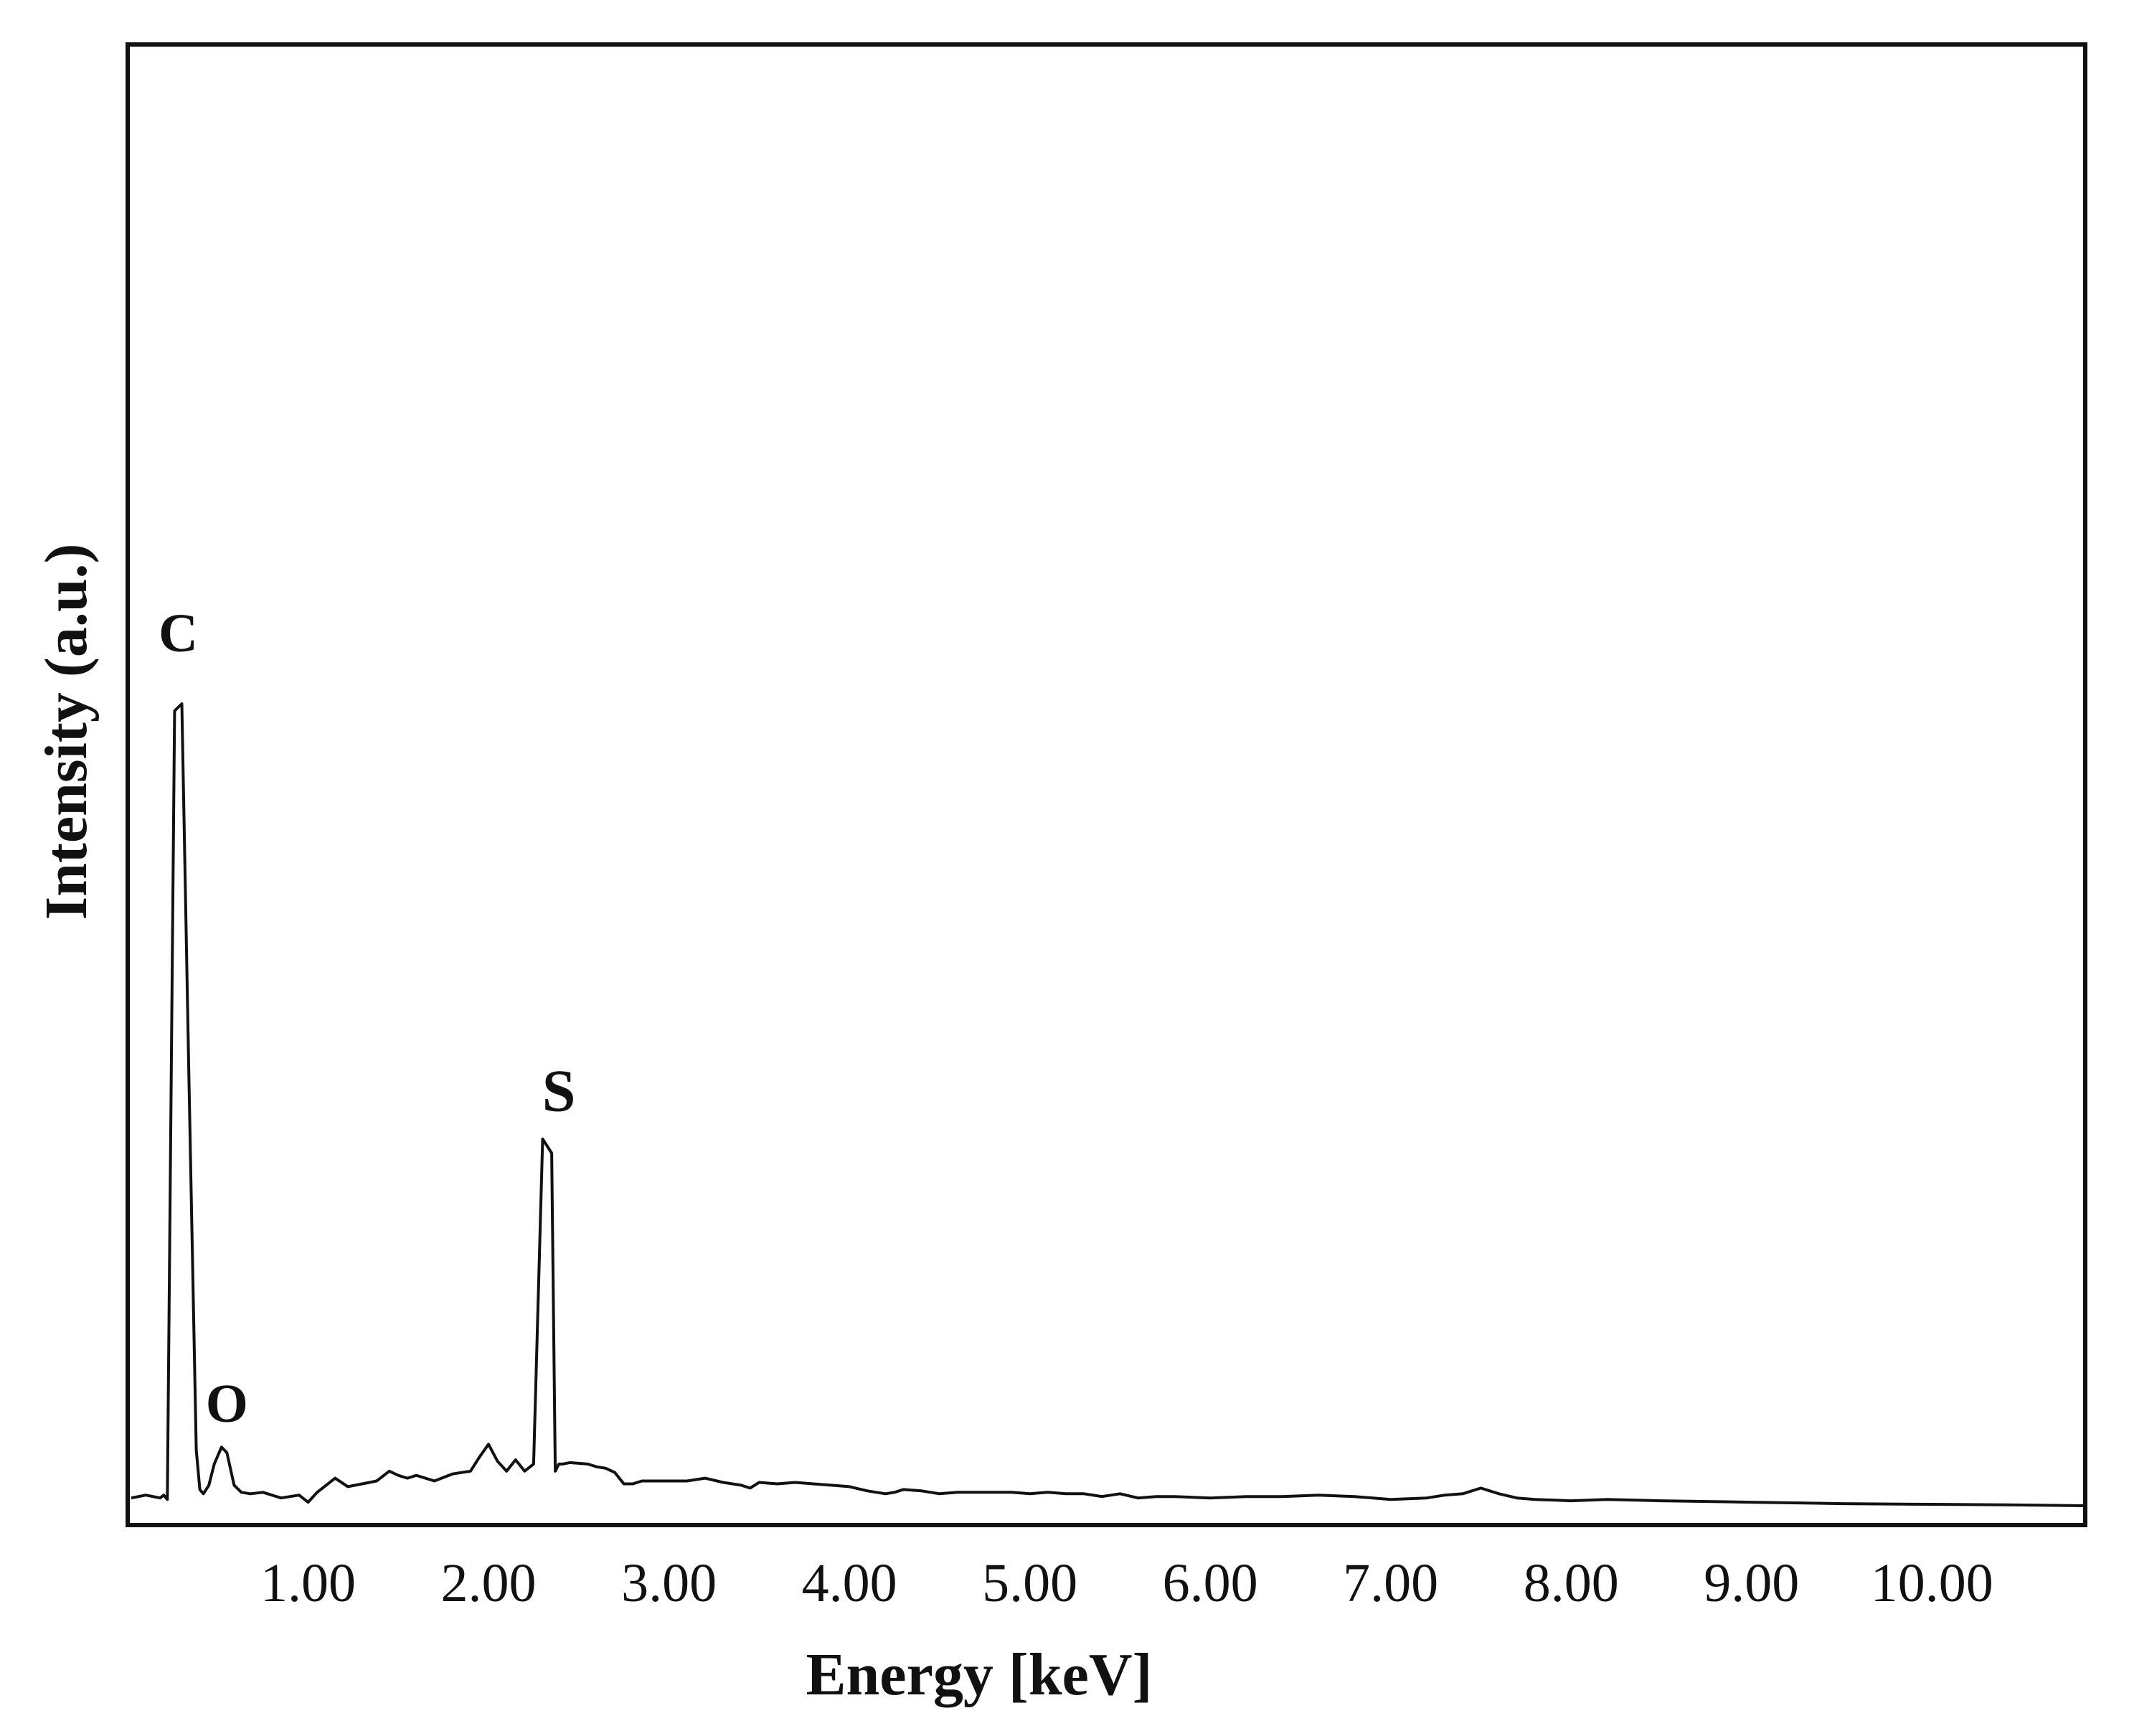 Image resolution: width=2129 pixels, height=1736 pixels. What do you see at coordinates (1571, 1583) in the screenshot?
I see `x-tick-label: 8.00` at bounding box center [1571, 1583].